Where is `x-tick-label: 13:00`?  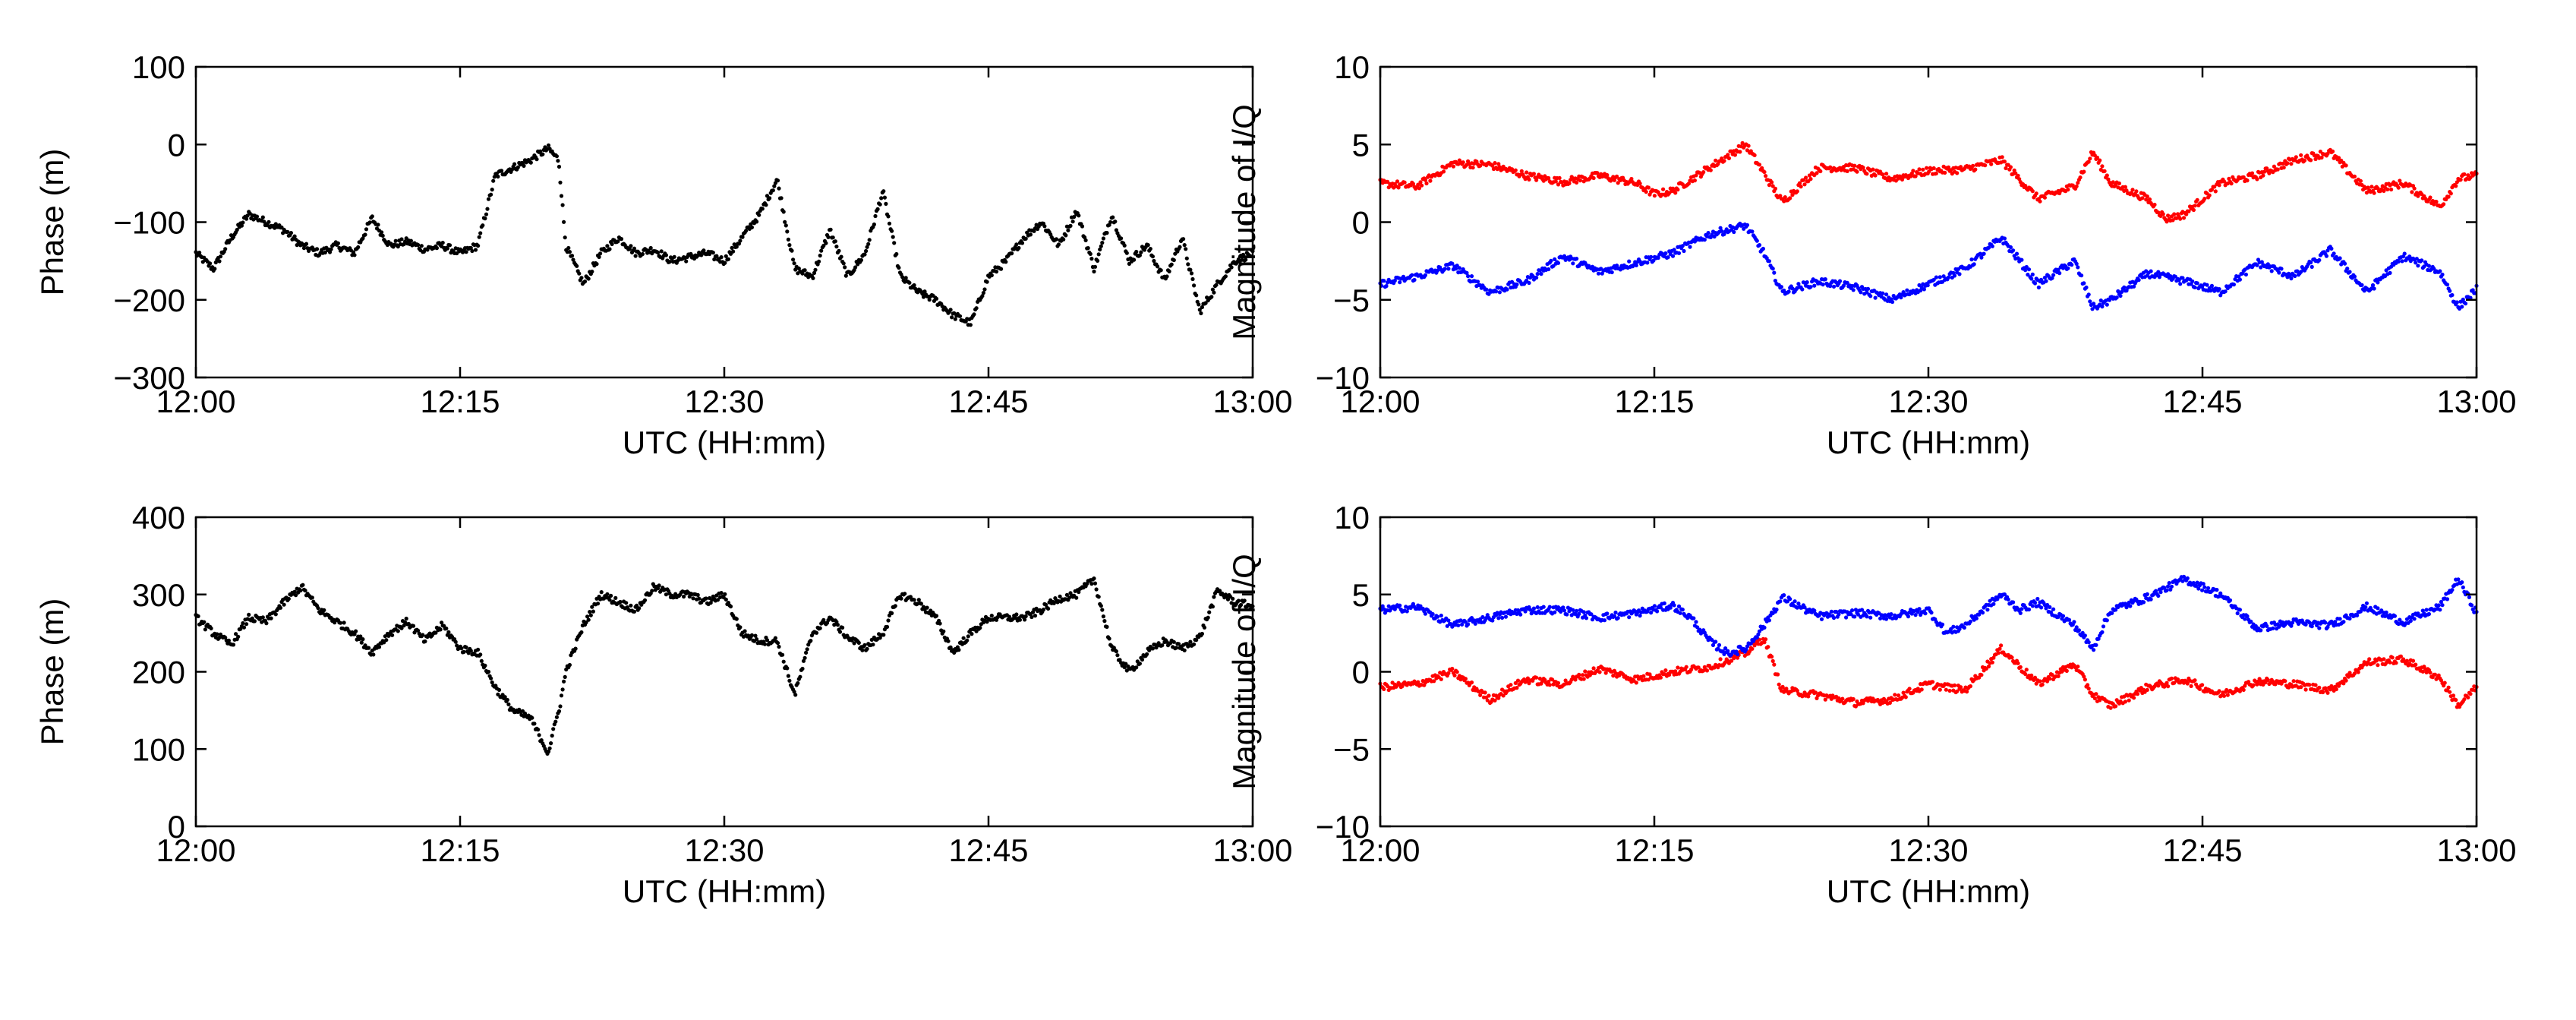 x-tick-label: 13:00 is located at coordinates (2476, 401).